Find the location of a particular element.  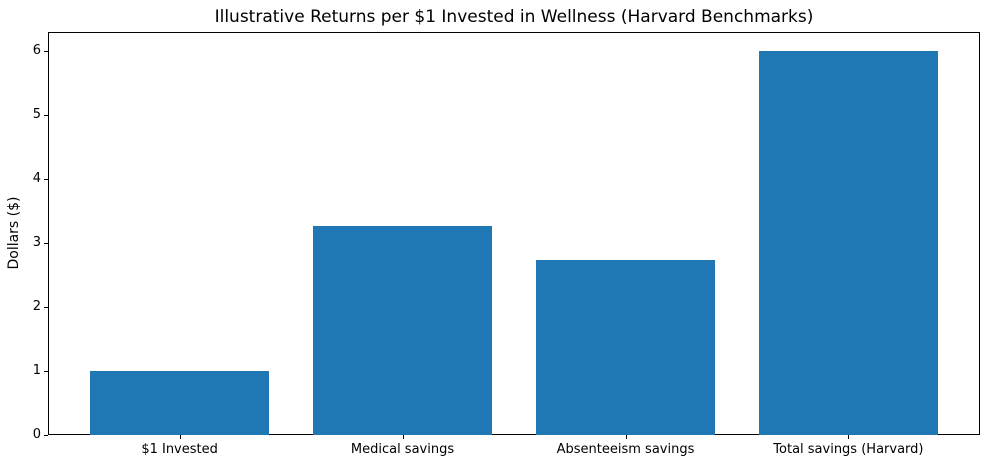

x-tick-label: Absenteeism savings is located at coordinates (625, 449).